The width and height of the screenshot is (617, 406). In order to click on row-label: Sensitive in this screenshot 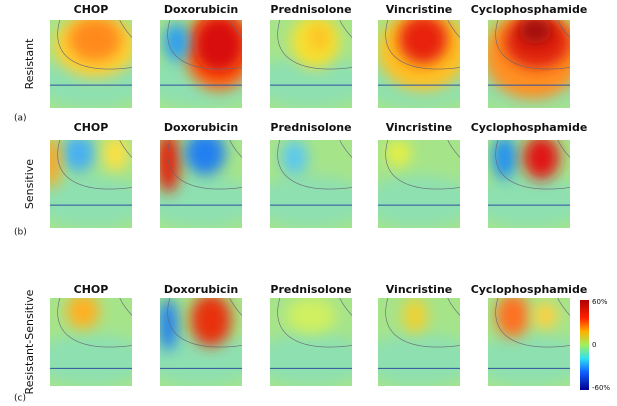, I will do `click(29, 184)`.